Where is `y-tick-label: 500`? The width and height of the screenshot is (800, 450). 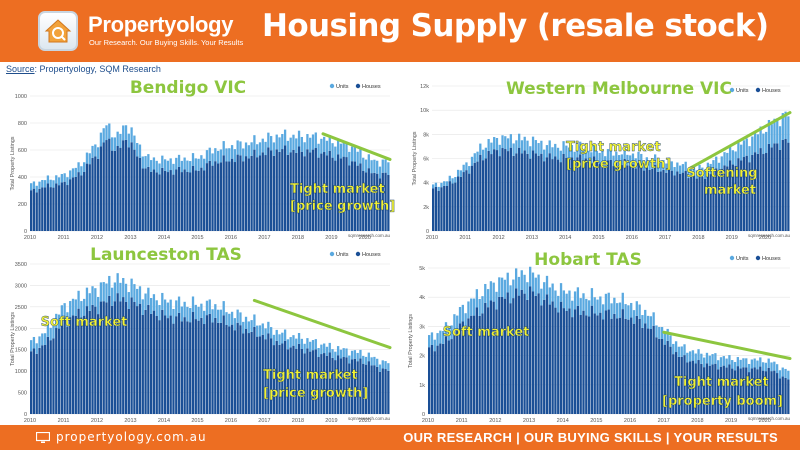 y-tick-label: 500 is located at coordinates (22, 394).